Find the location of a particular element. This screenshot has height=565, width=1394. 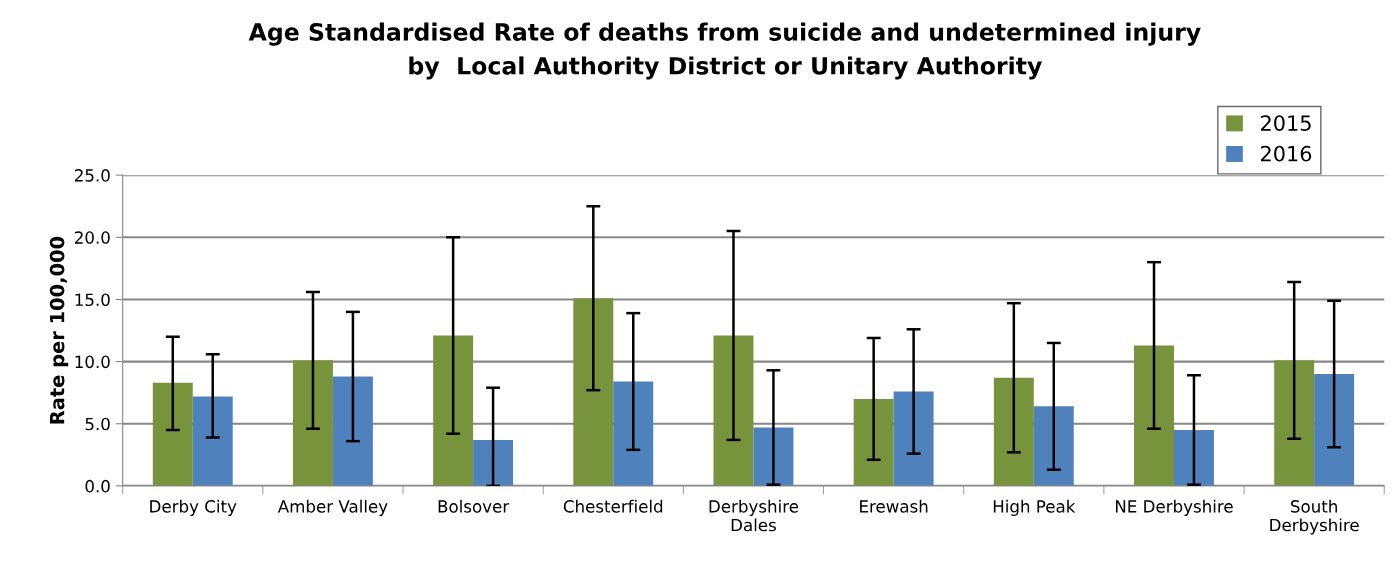

y-tick-label: 25.0 is located at coordinates (92, 175).